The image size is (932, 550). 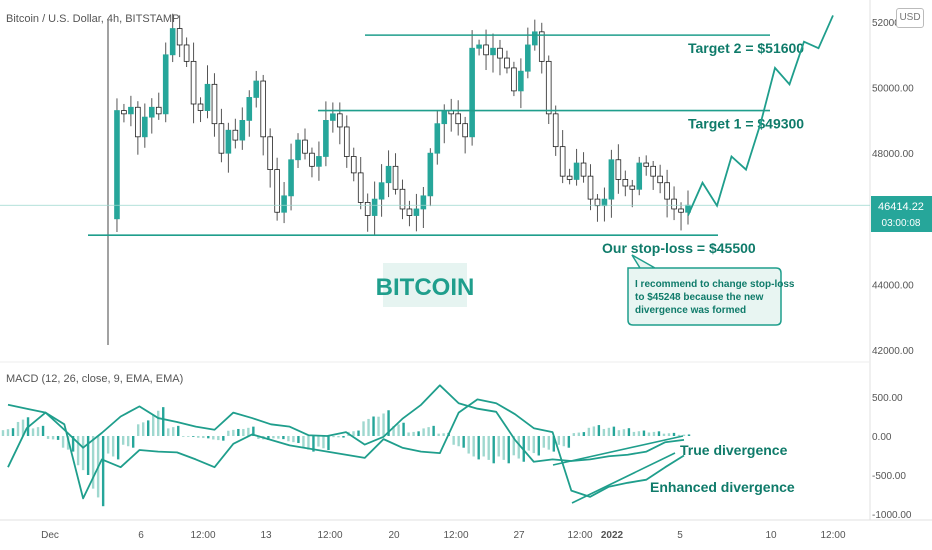 What do you see at coordinates (50, 535) in the screenshot?
I see `time-tick-label: Dec` at bounding box center [50, 535].